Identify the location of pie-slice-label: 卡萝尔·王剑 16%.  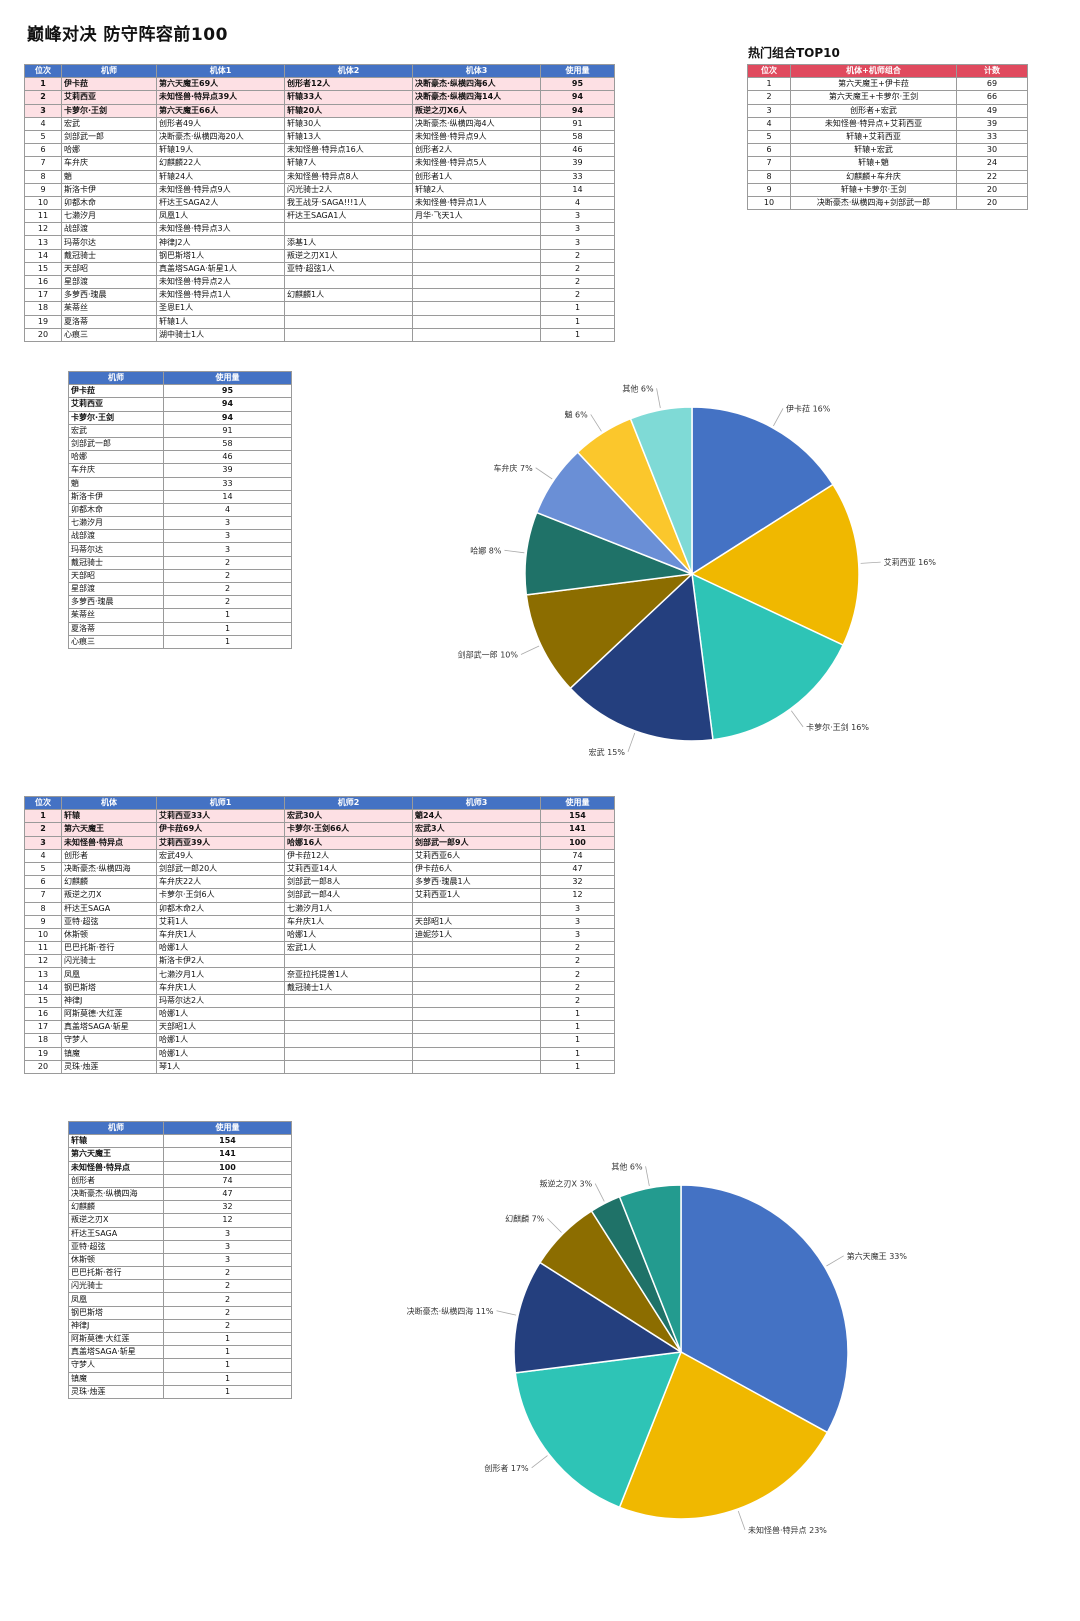
(837, 727).